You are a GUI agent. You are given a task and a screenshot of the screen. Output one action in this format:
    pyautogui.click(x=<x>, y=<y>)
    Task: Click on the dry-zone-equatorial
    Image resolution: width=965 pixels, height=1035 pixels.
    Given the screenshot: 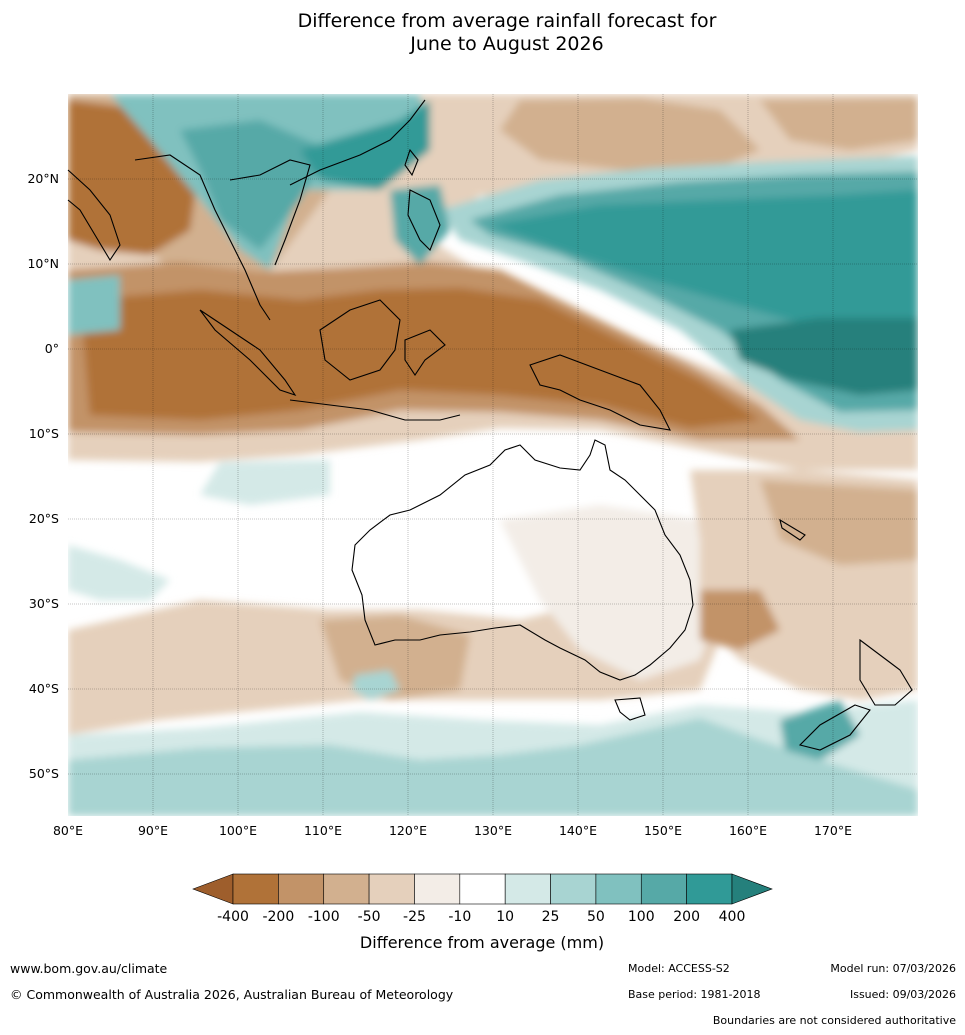 What is the action you would take?
    pyautogui.click(x=420, y=358)
    